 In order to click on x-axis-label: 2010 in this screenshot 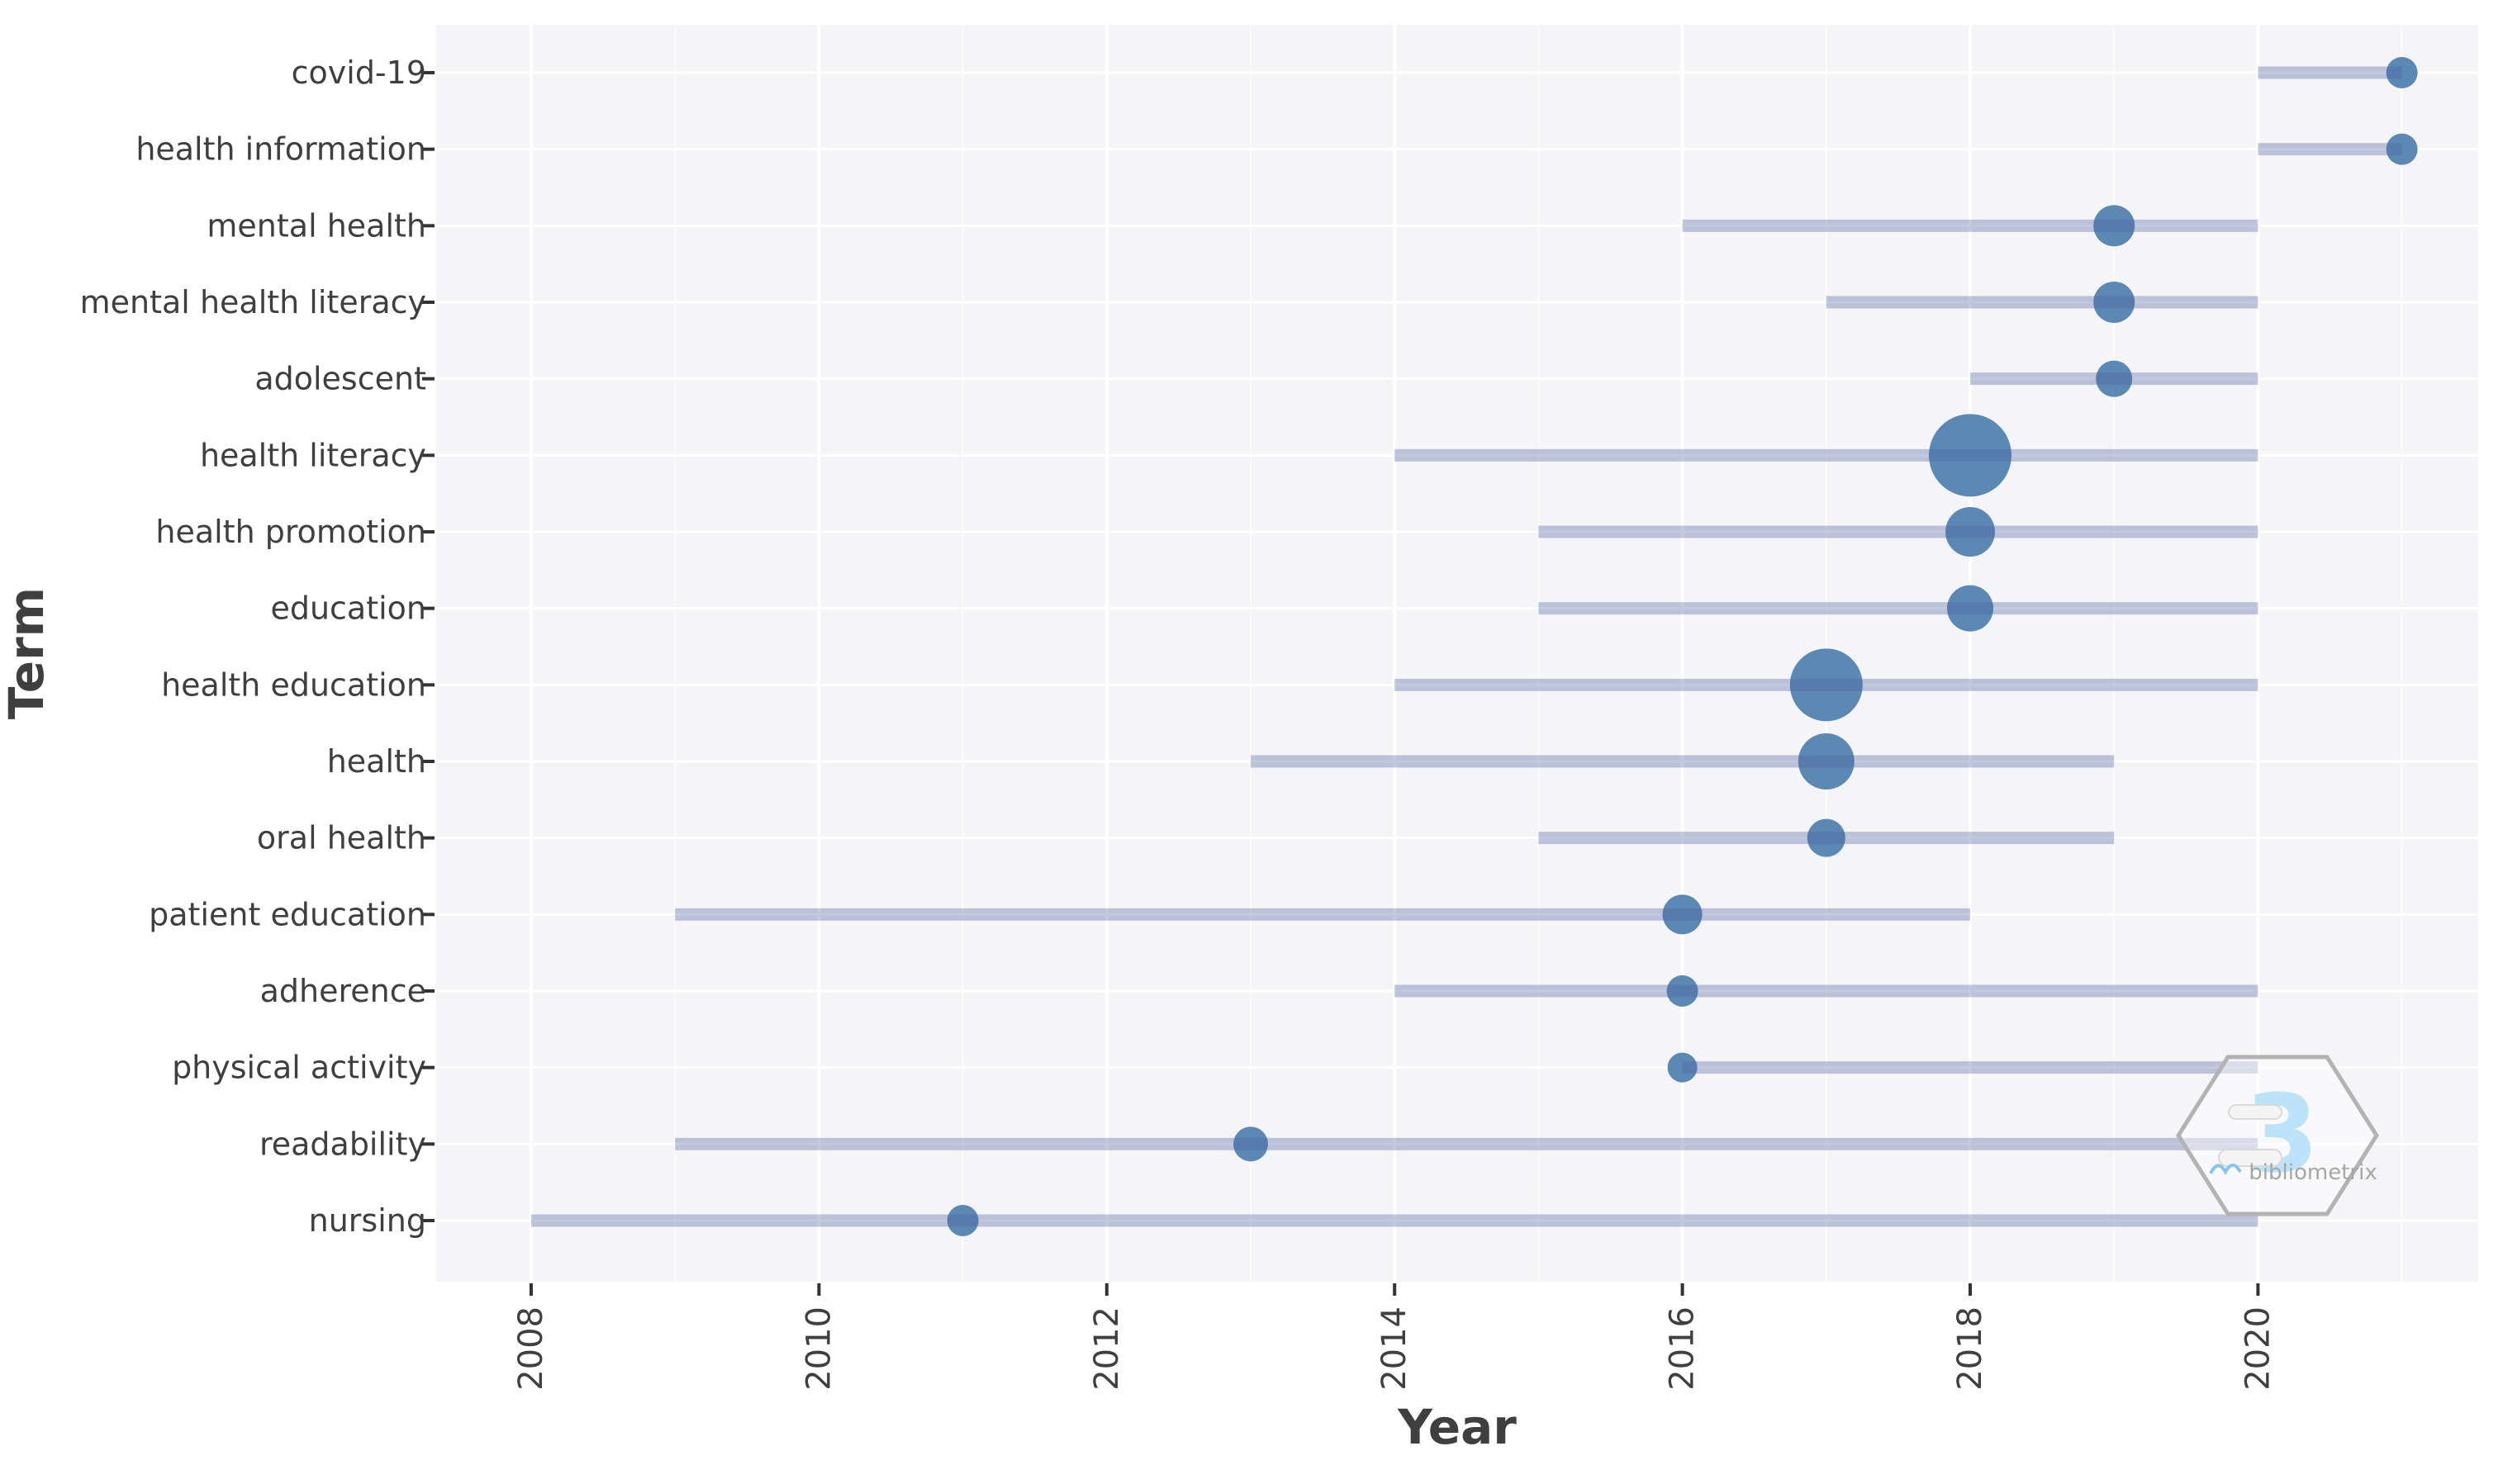, I will do `click(819, 1348)`.